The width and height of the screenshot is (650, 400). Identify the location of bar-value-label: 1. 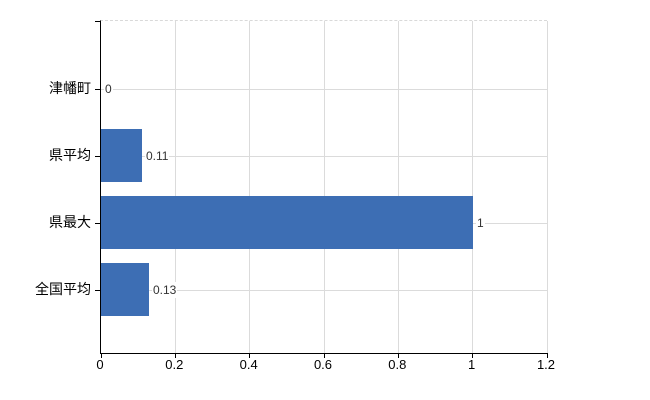
(480, 223).